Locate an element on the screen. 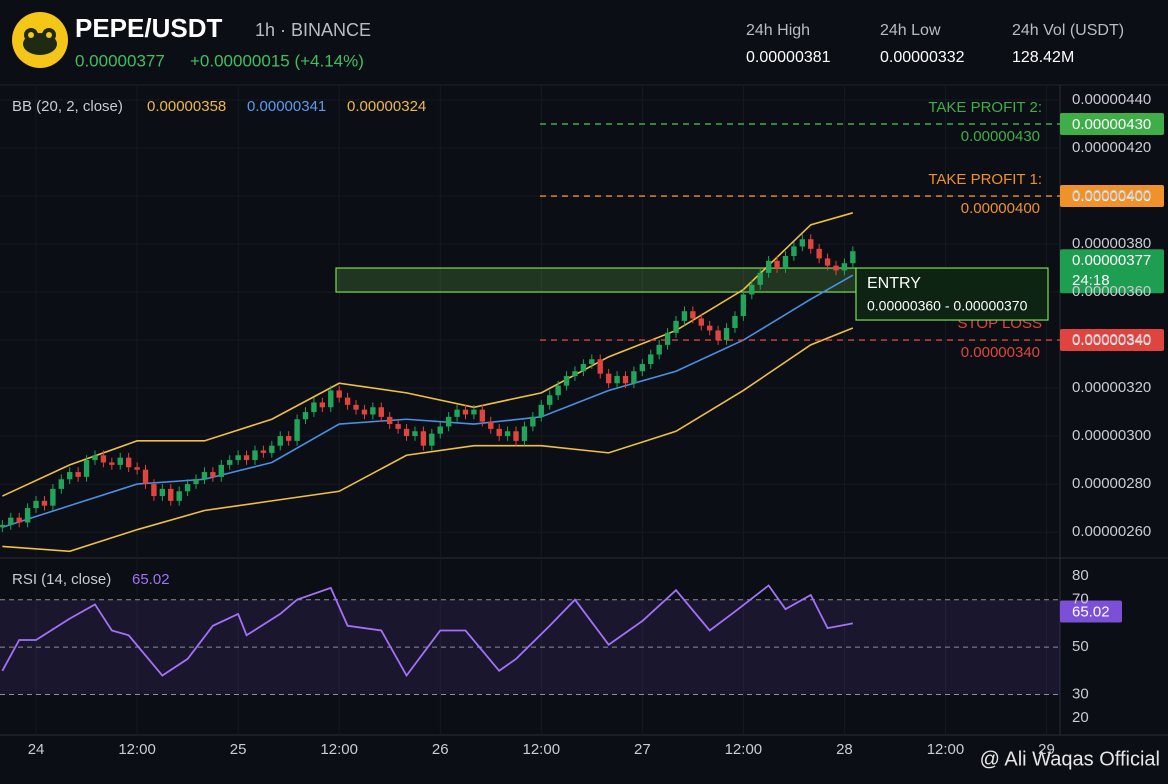 The image size is (1168, 784). stat-label: 24h Vol (USDT) is located at coordinates (1068, 30).